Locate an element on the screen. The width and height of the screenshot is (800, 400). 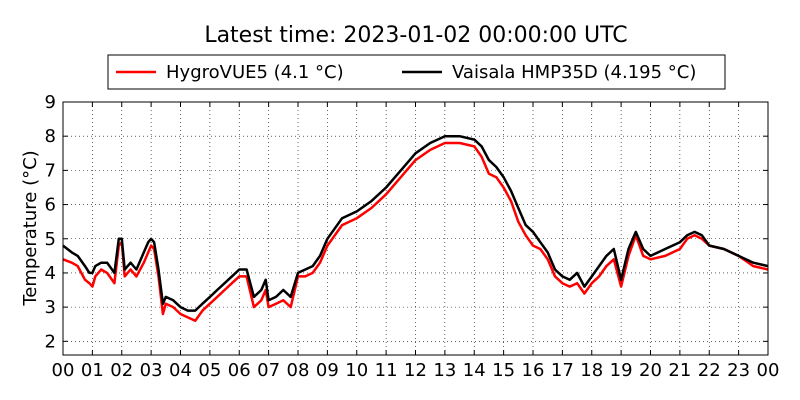
x-tick-label: 07 is located at coordinates (268, 370).